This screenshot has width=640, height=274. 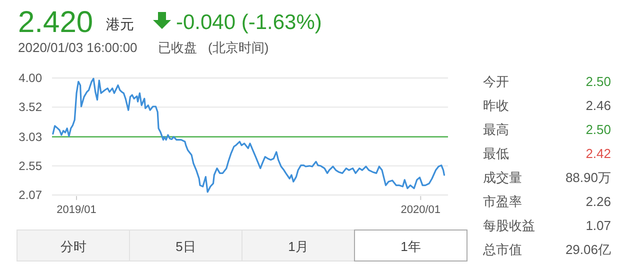 I want to click on y-tick-label: 3.52, so click(x=30, y=107).